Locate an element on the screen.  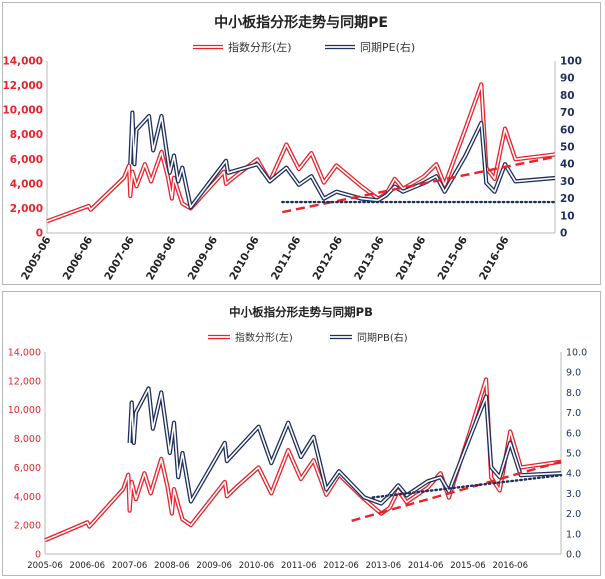
y-right-tick-label: 9.0 is located at coordinates (573, 373).